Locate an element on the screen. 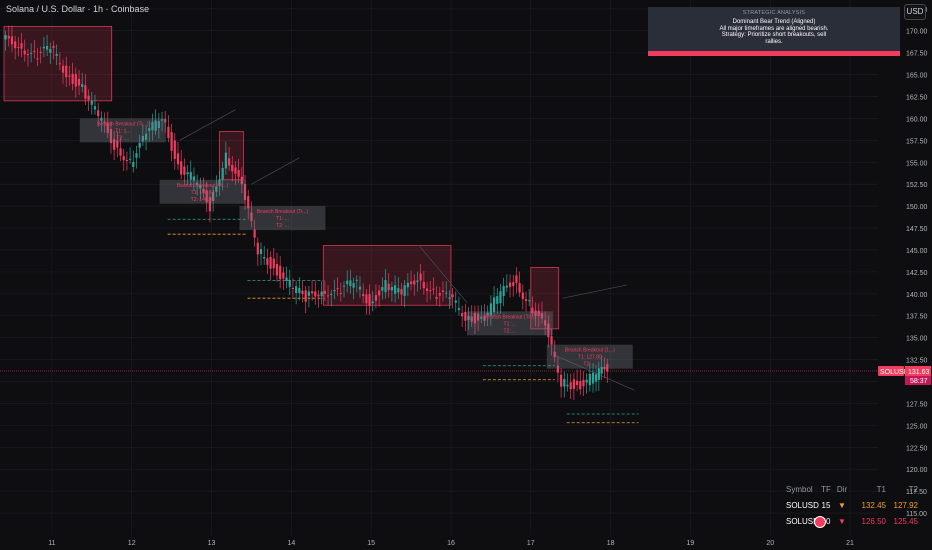 The width and height of the screenshot is (932, 550). annotation-text: Bearish Breakout (1...) is located at coordinates (590, 351).